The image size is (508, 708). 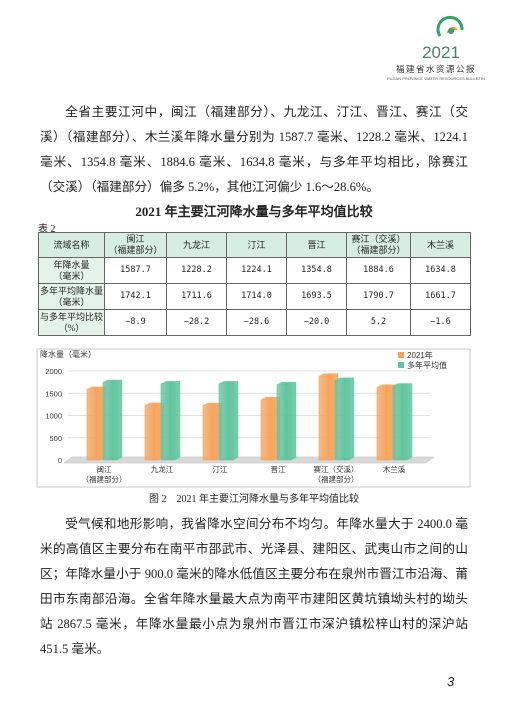 I want to click on header-subtitle: FUJIAN PROVINCE WATER RESOURCES BULLETIN, so click(x=436, y=78).